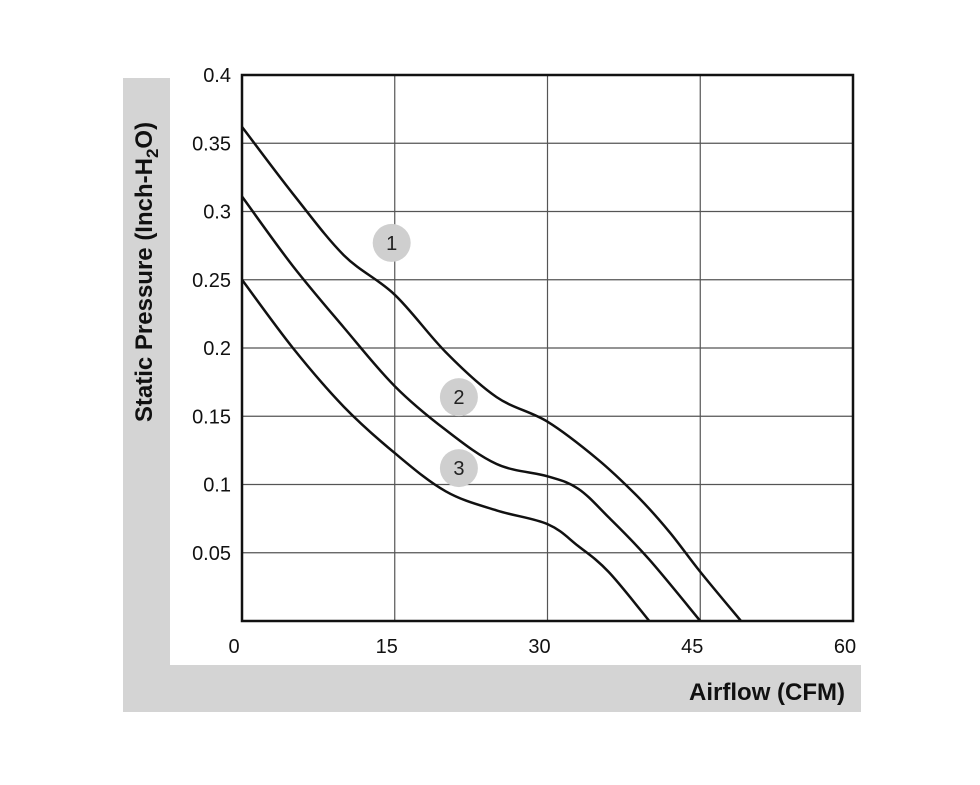 The width and height of the screenshot is (980, 785). Describe the element at coordinates (217, 349) in the screenshot. I see `y-tick-label: 0.2` at that location.